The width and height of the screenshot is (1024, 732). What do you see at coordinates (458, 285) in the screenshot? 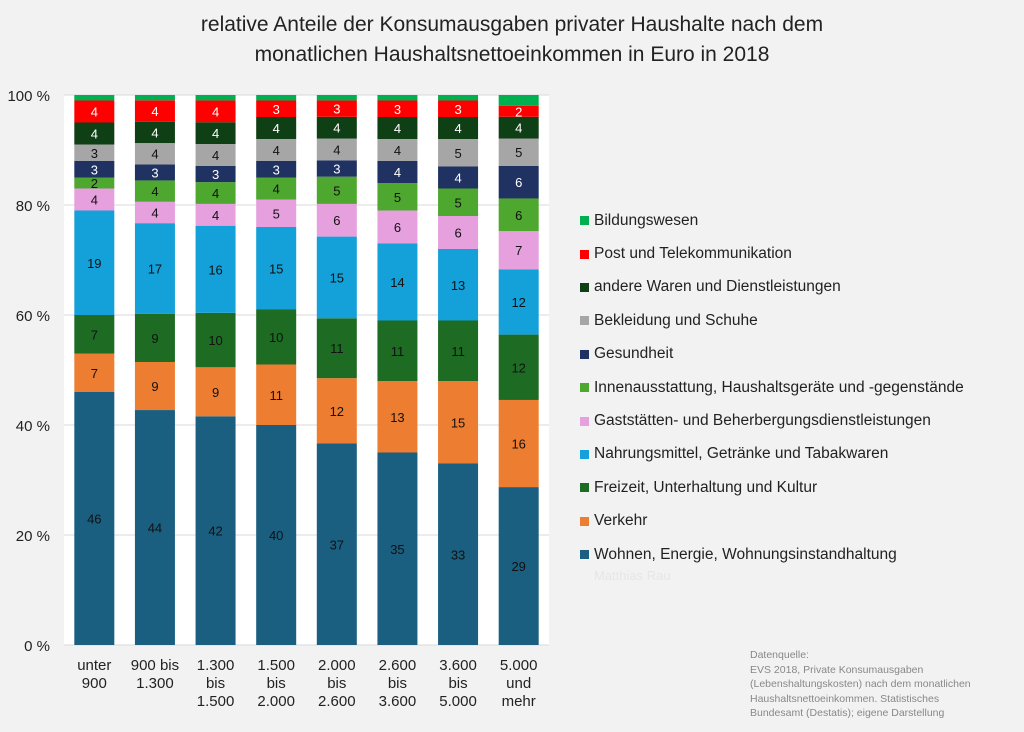
I see `data-label: 13` at bounding box center [458, 285].